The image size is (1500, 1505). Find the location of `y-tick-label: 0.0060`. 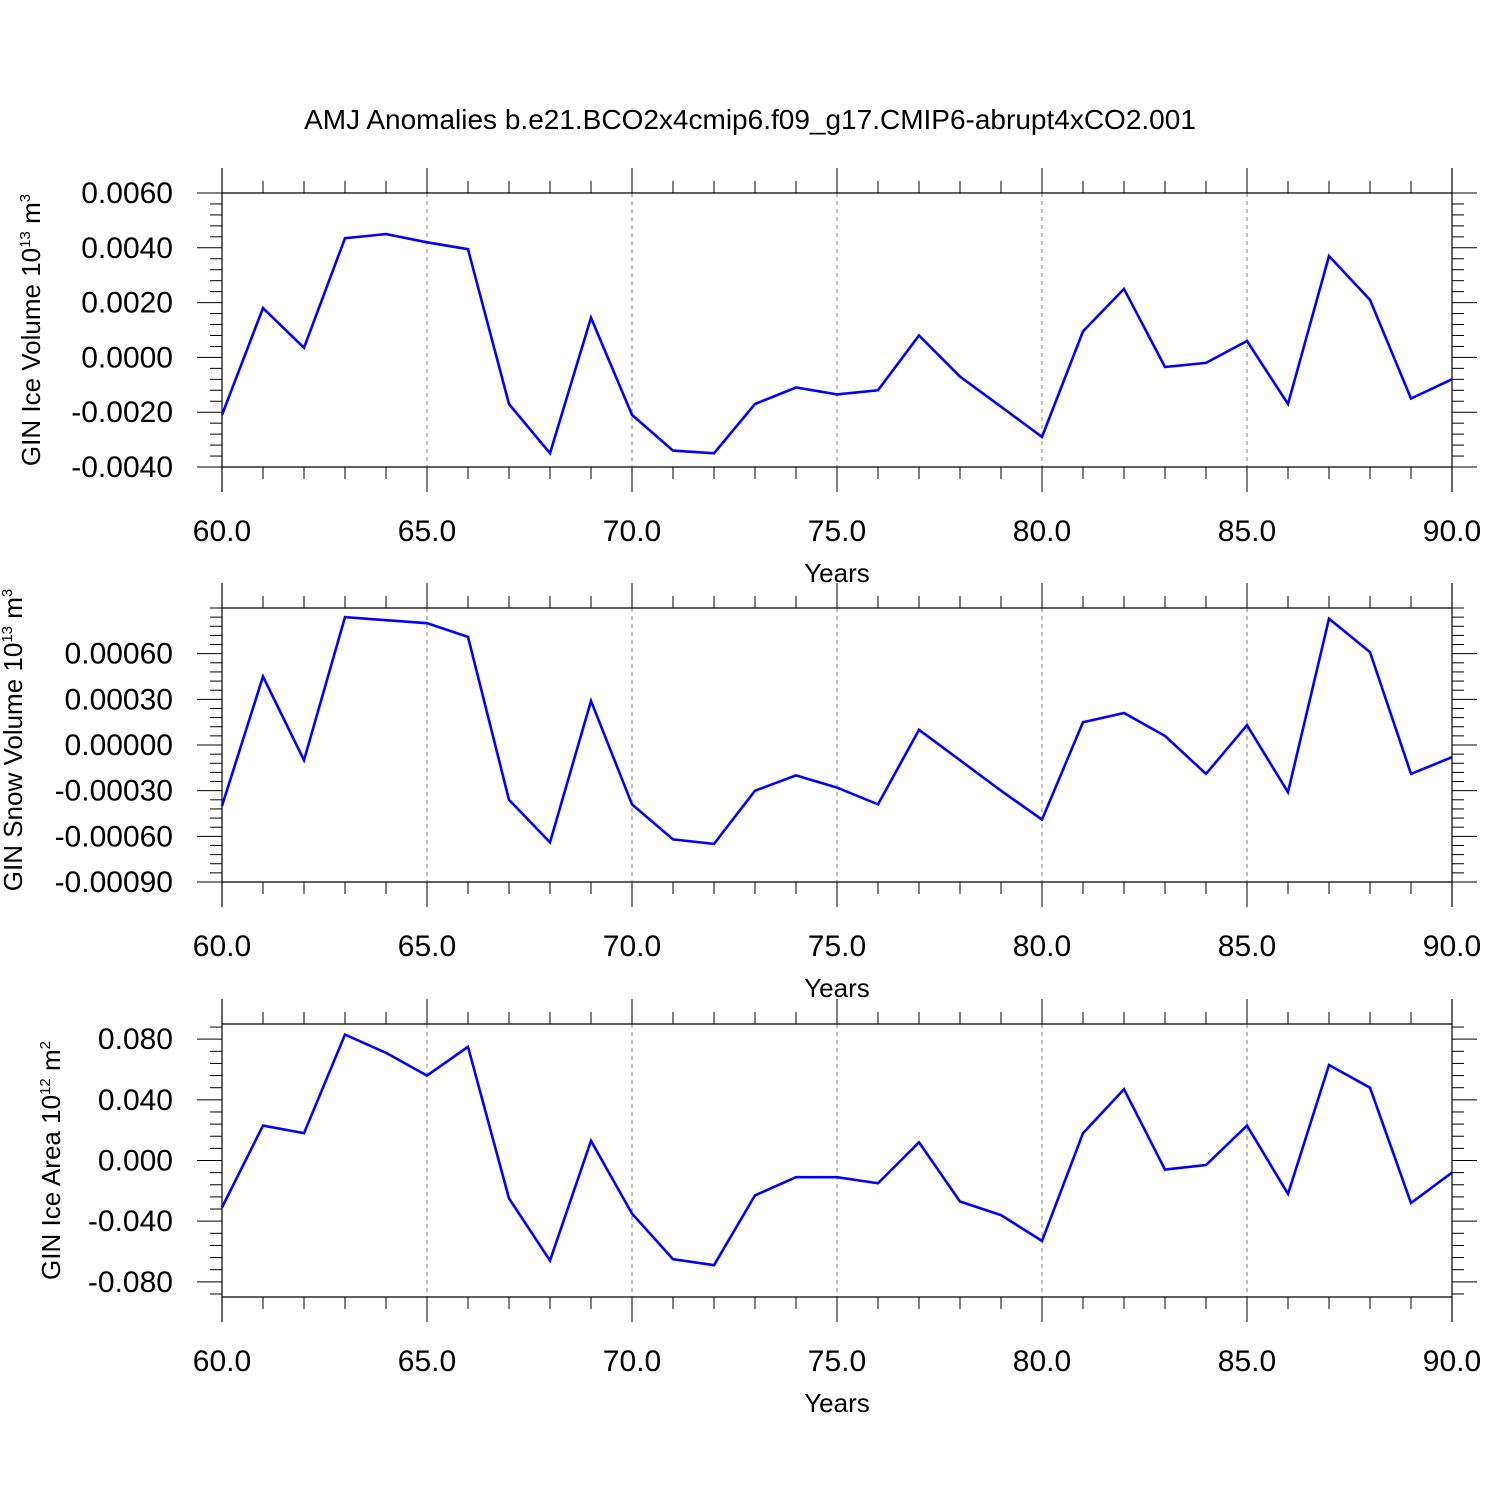

y-tick-label: 0.0060 is located at coordinates (127, 193).